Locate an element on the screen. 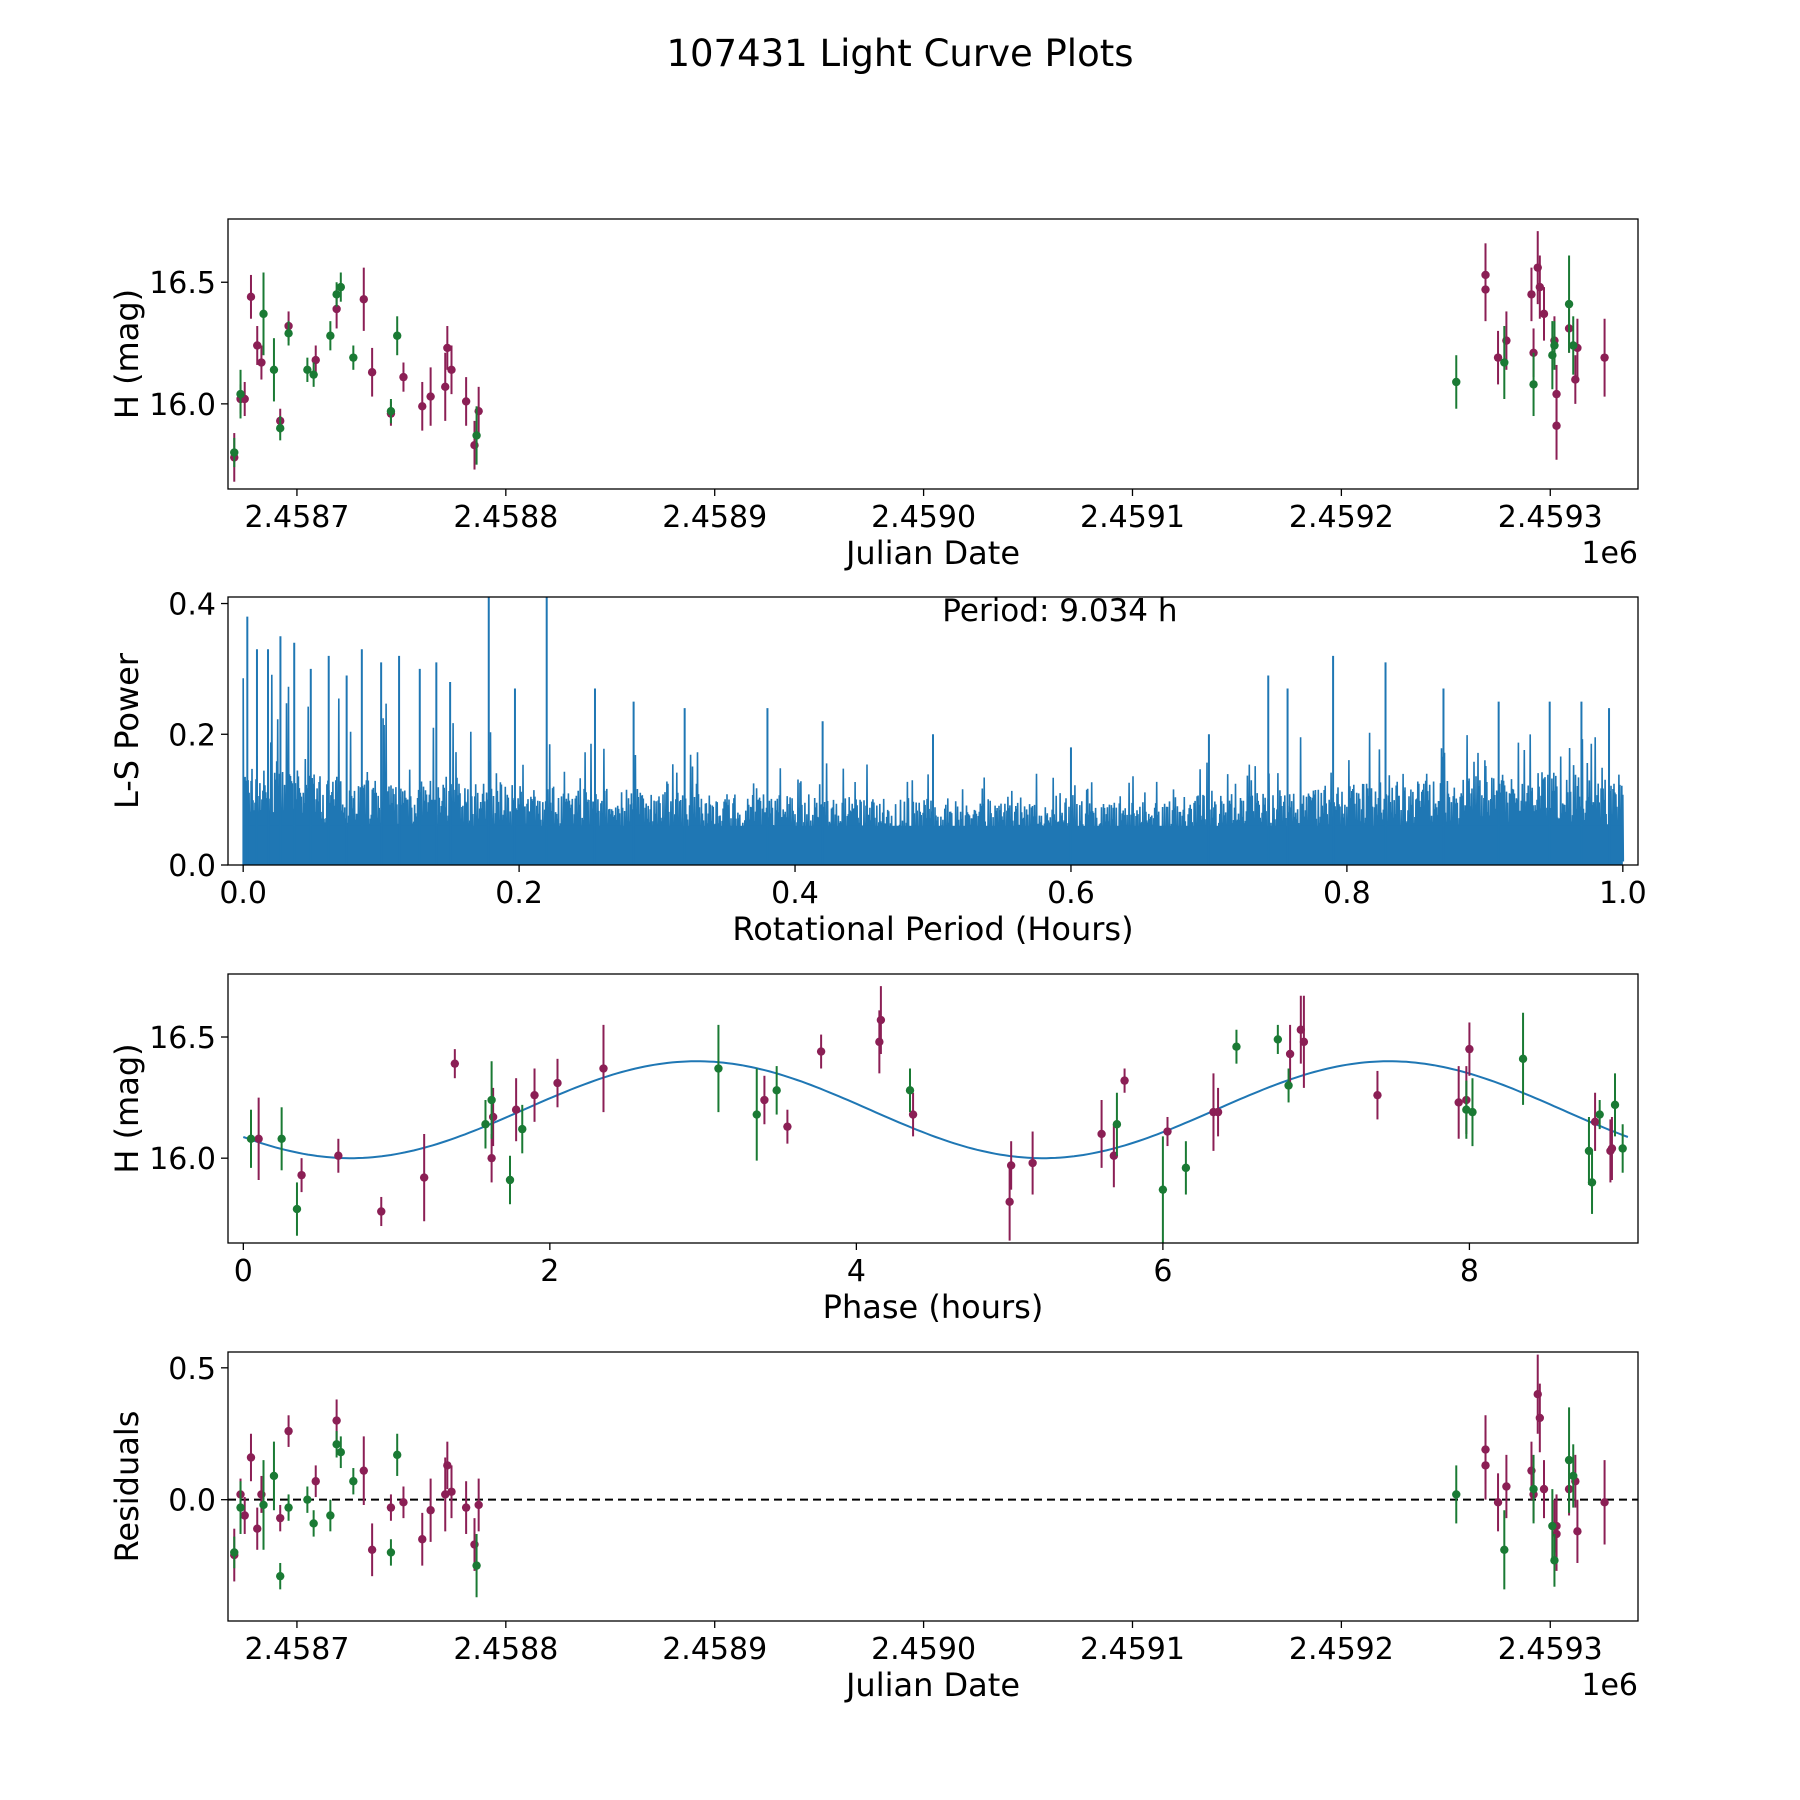 This screenshot has width=1800, height=1800. light-curve-x-tick-label: 2.4588 is located at coordinates (505, 517).